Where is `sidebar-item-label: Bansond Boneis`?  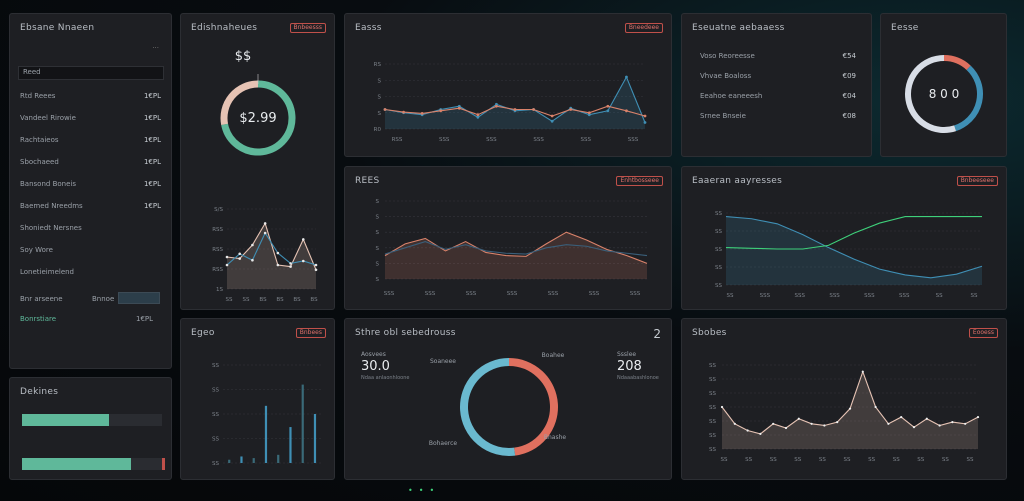
sidebar-item-label: Bansond Boneis is located at coordinates (48, 184).